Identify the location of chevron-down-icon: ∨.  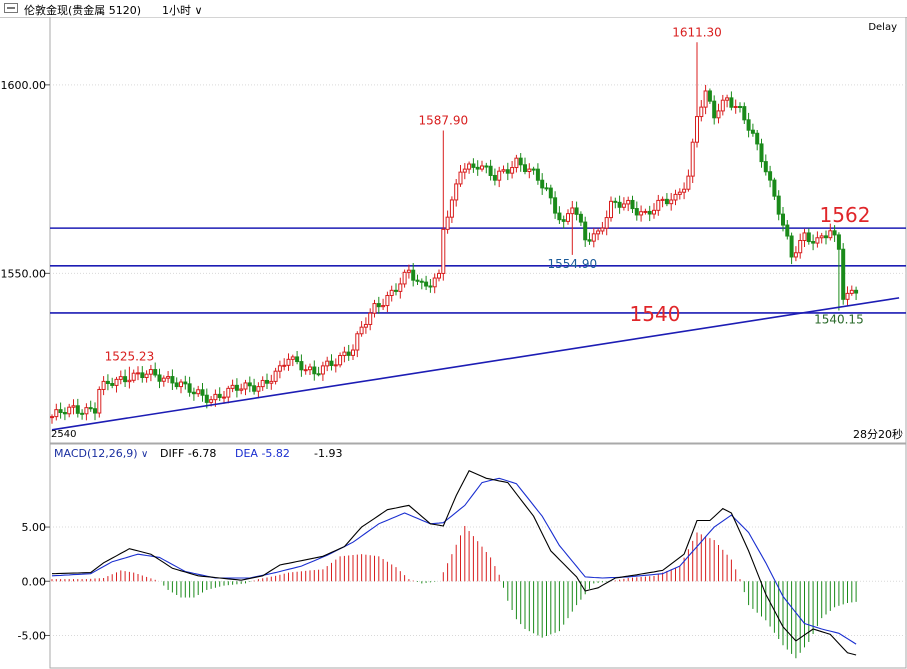
(144, 454).